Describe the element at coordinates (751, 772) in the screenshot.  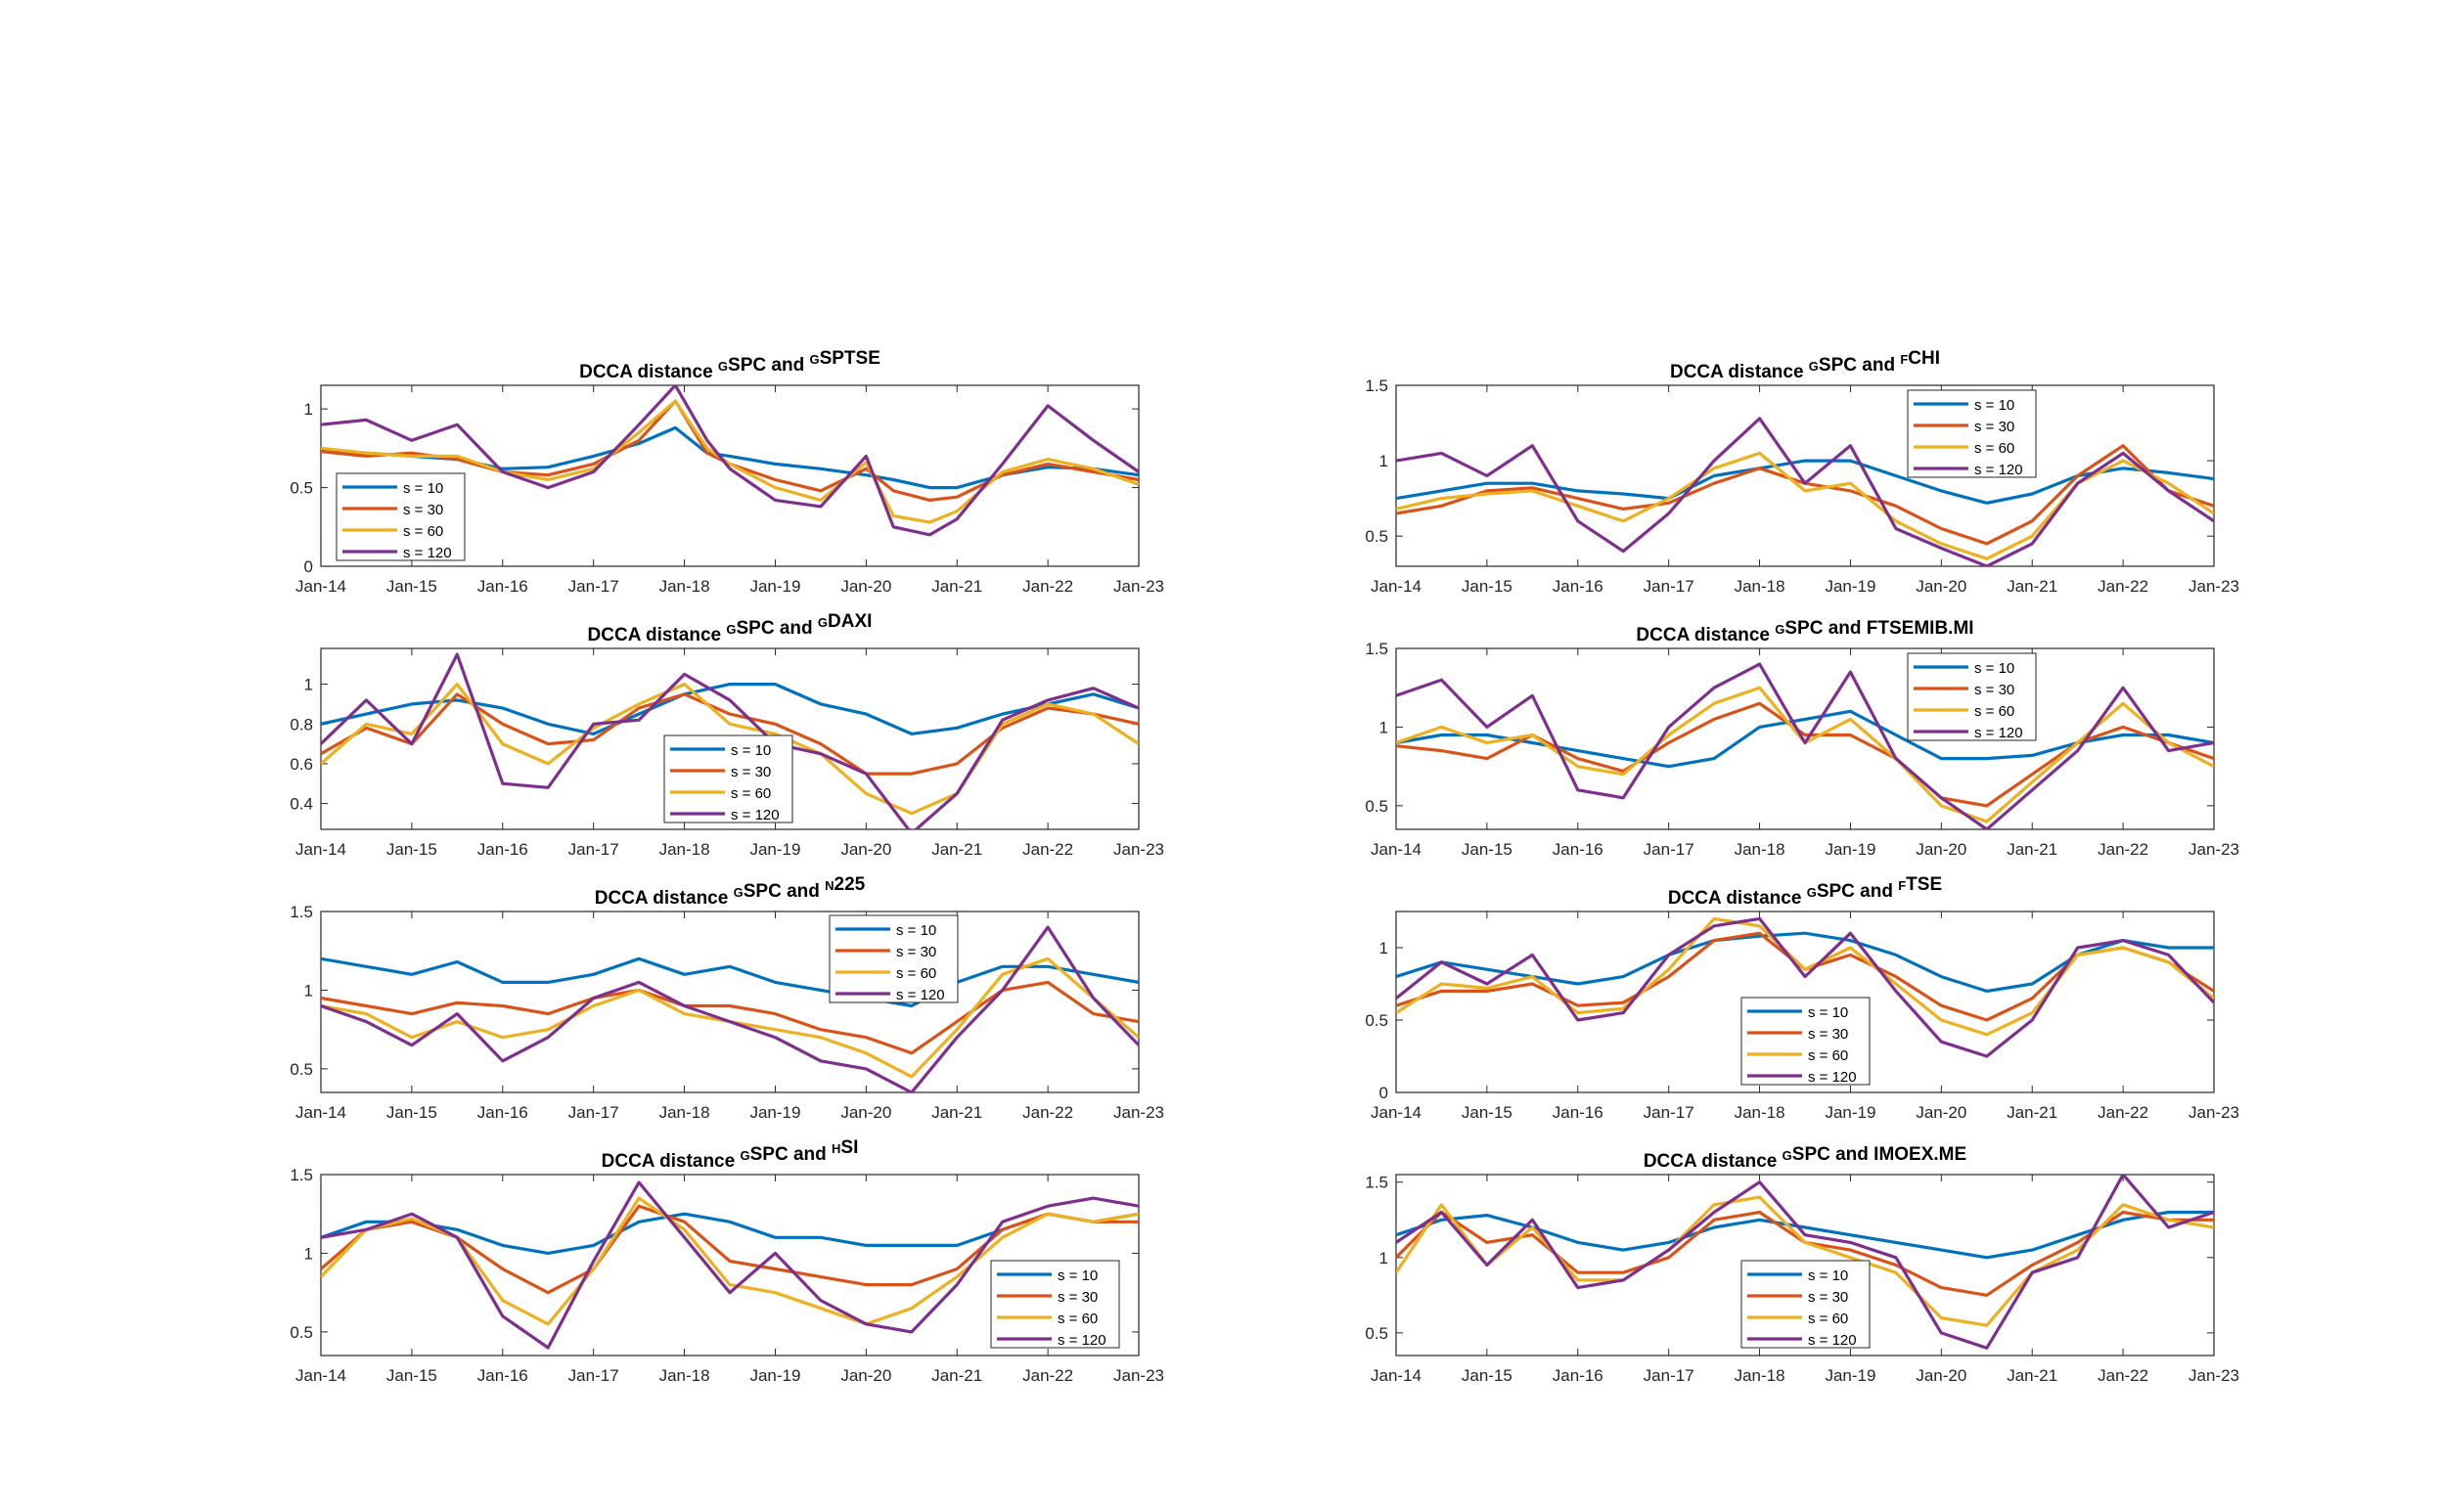
I see `legend-label: s = 30` at that location.